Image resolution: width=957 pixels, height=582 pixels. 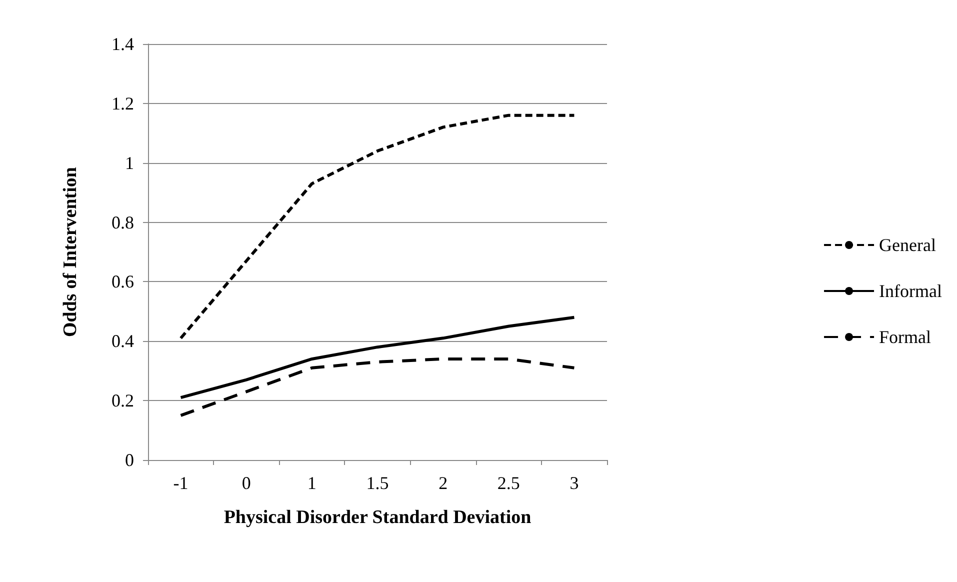 What do you see at coordinates (70, 251) in the screenshot?
I see `y-axis-title: Odds of Intervention` at bounding box center [70, 251].